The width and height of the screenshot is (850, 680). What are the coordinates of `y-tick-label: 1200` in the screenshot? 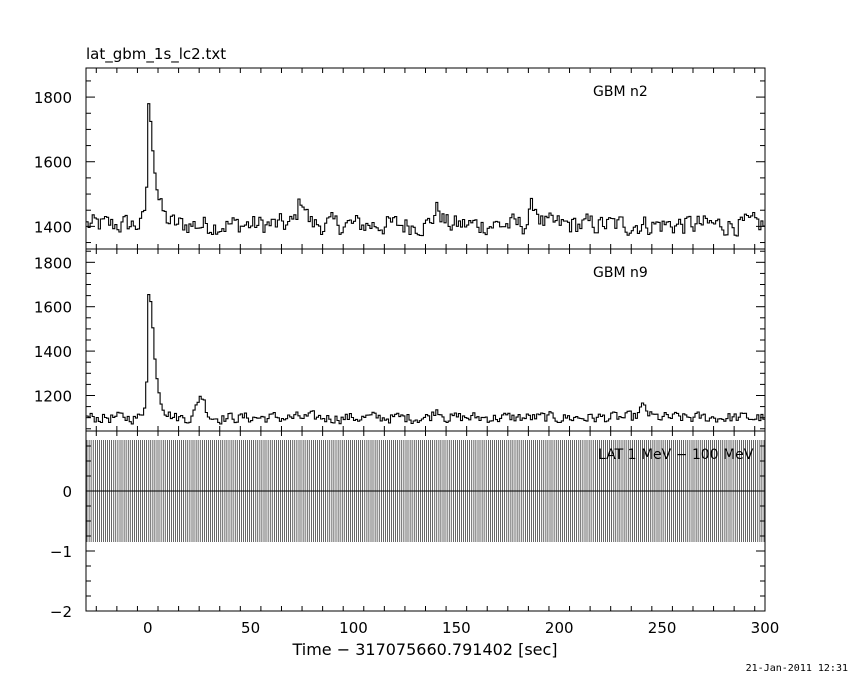 It's located at (53, 396).